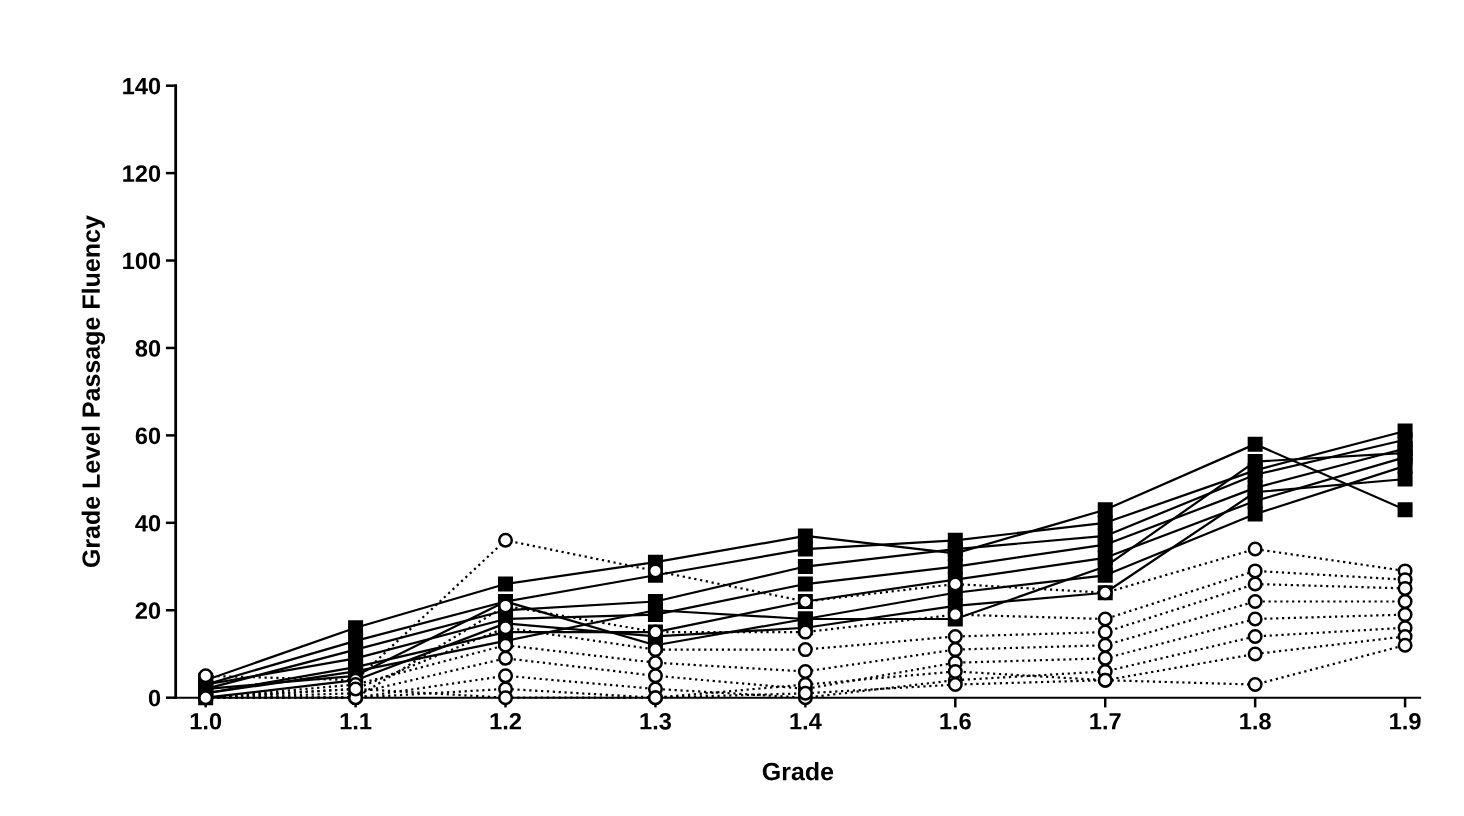 This screenshot has height=816, width=1464. What do you see at coordinates (148, 611) in the screenshot?
I see `y-tick-label: 20` at bounding box center [148, 611].